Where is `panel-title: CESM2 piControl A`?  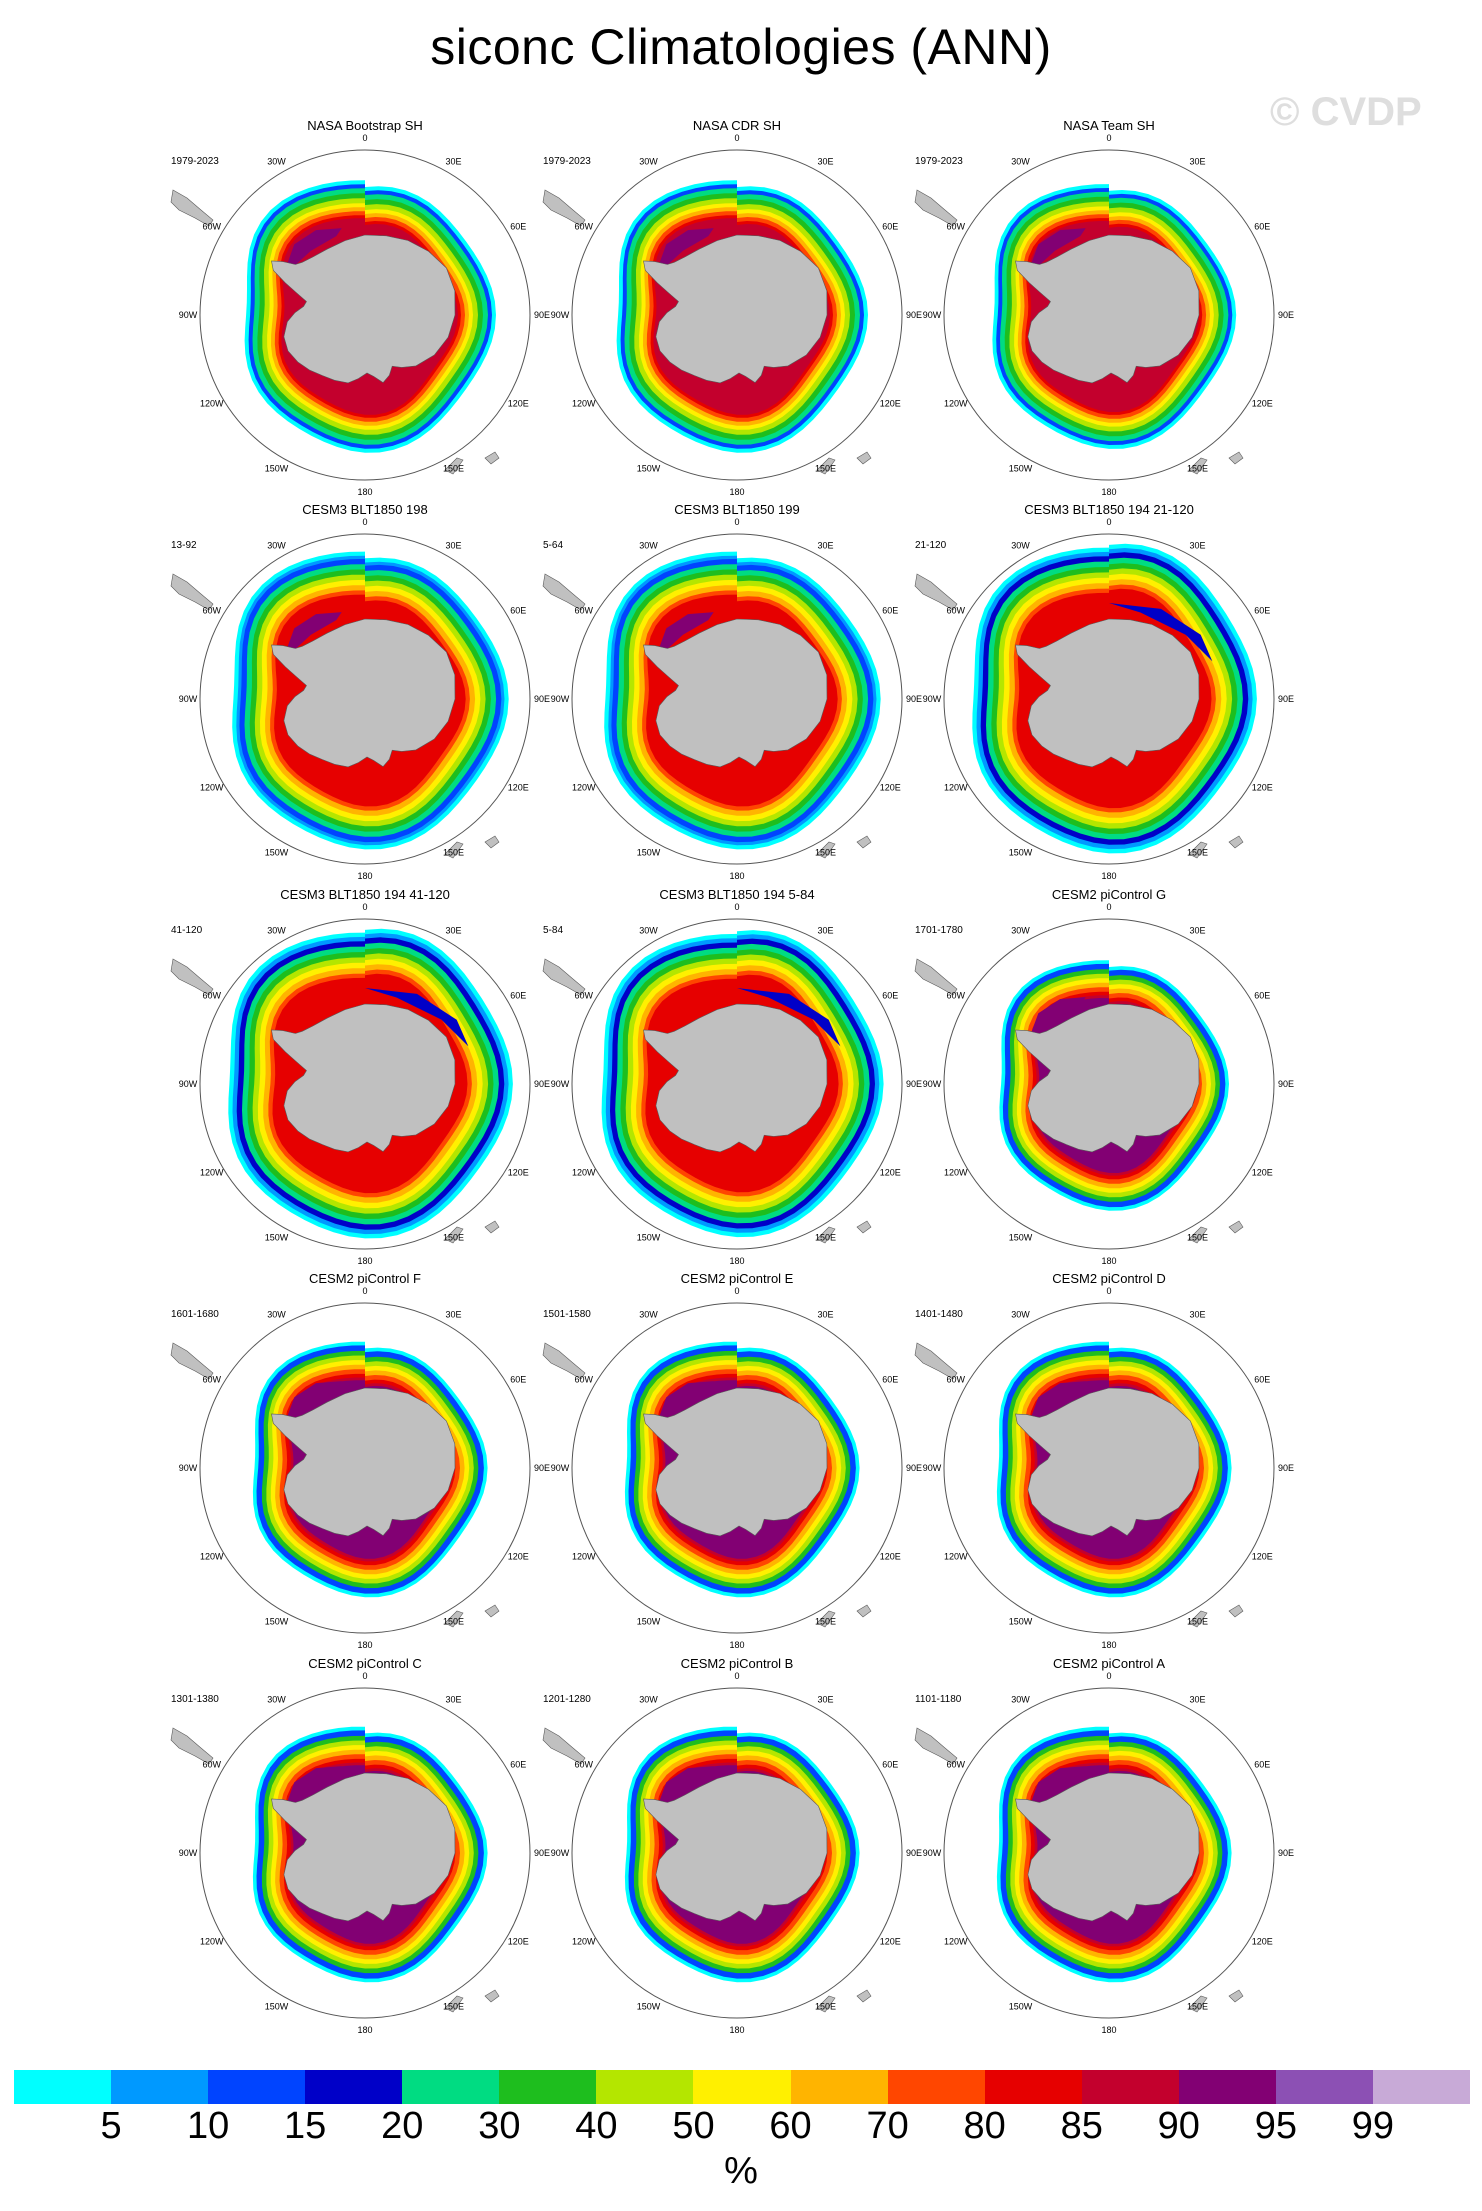 panel-title: CESM2 piControl A is located at coordinates (1109, 1663).